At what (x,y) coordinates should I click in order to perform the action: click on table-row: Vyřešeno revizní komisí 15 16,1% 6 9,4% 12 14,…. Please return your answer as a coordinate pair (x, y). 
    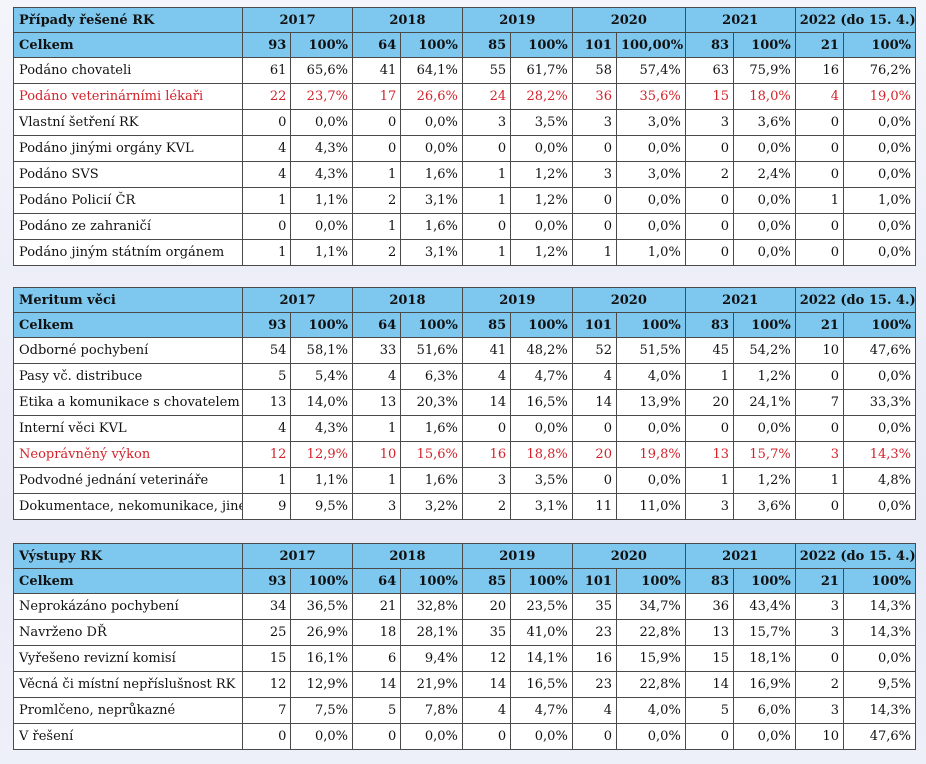
    Looking at the image, I should click on (464, 658).